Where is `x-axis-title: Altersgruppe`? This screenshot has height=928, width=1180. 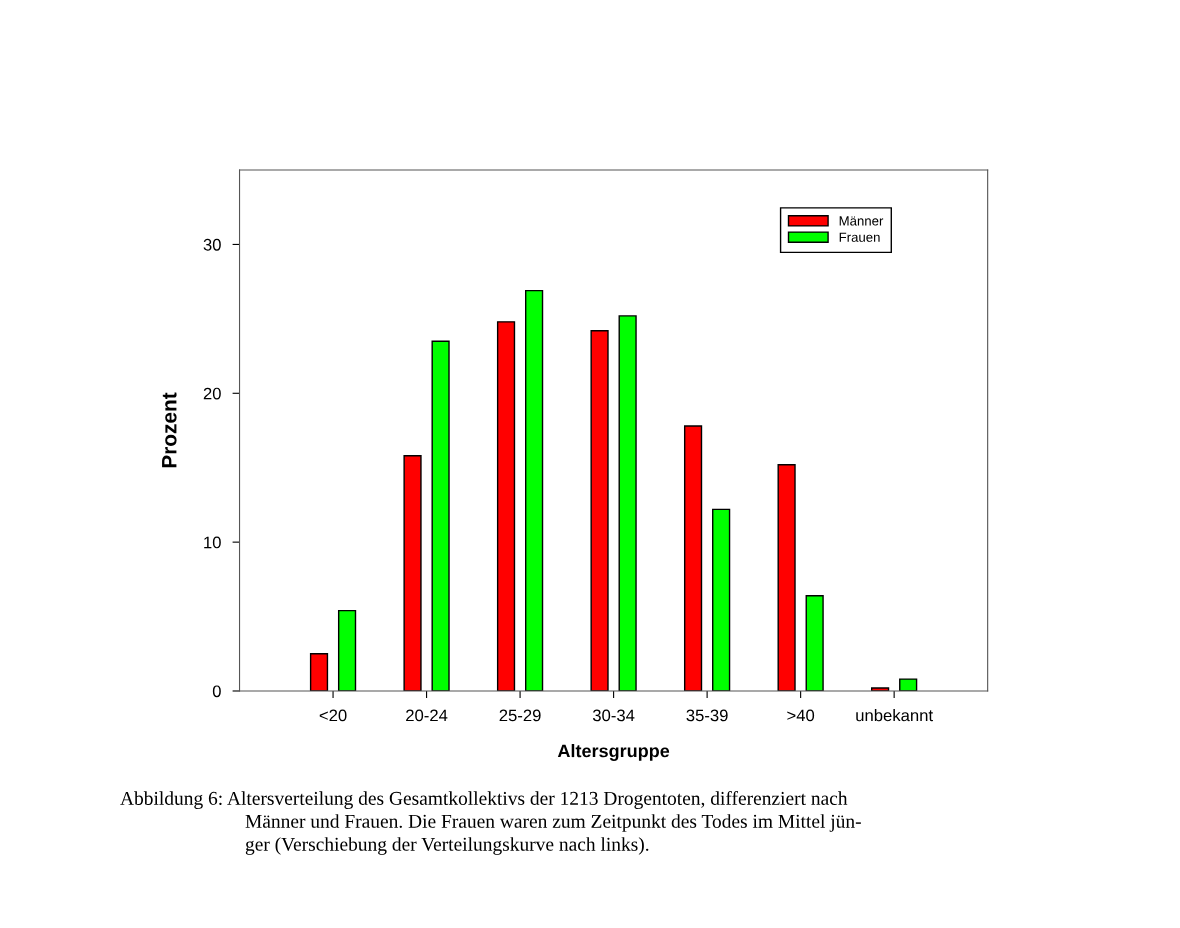 x-axis-title: Altersgruppe is located at coordinates (613, 752).